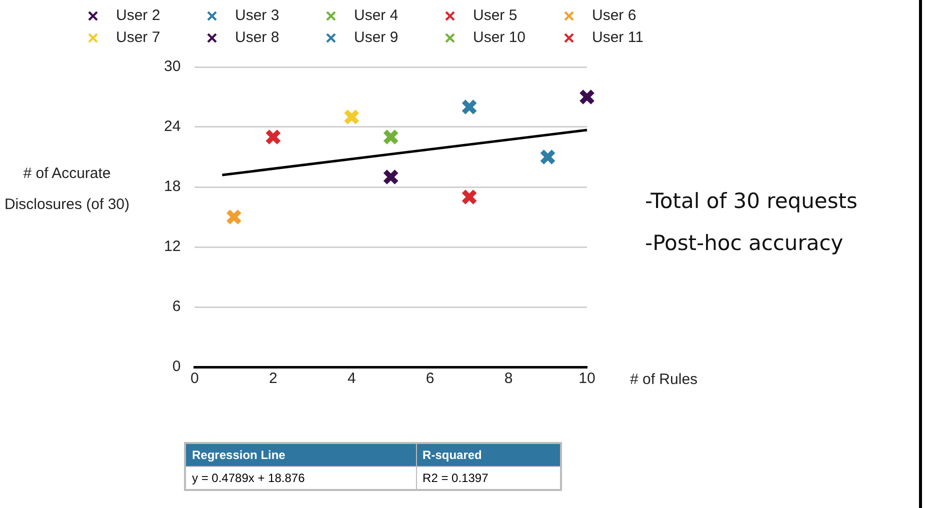  What do you see at coordinates (488, 454) in the screenshot?
I see `text: R-squared` at bounding box center [488, 454].